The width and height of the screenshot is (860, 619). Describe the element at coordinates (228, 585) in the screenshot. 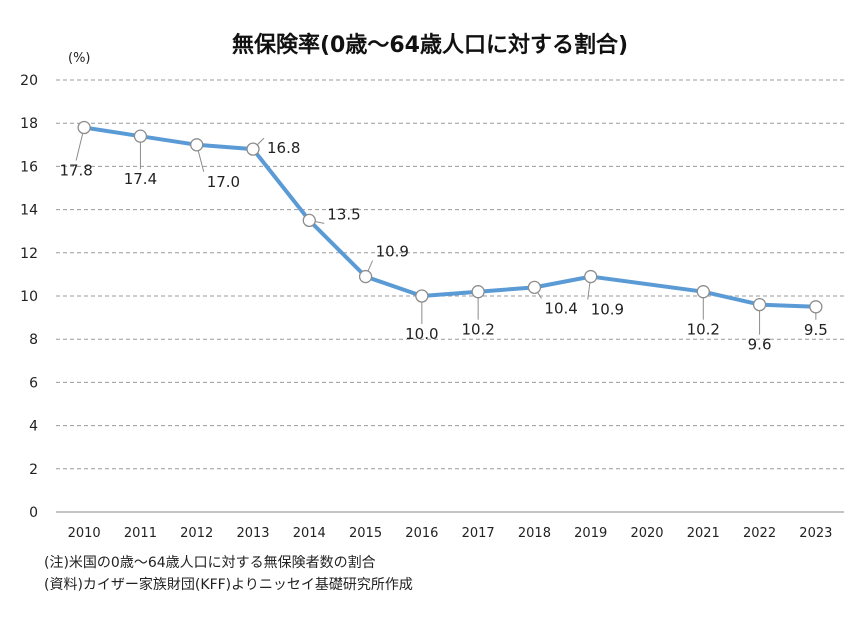

I see `source-line: (資料)カイザー家族財団(KFF)よりニッセイ基礎研究所作成` at that location.